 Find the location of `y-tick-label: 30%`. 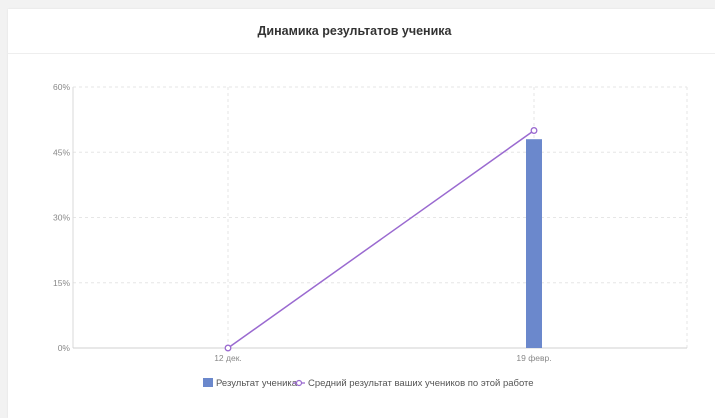

y-tick-label: 30% is located at coordinates (61, 218).